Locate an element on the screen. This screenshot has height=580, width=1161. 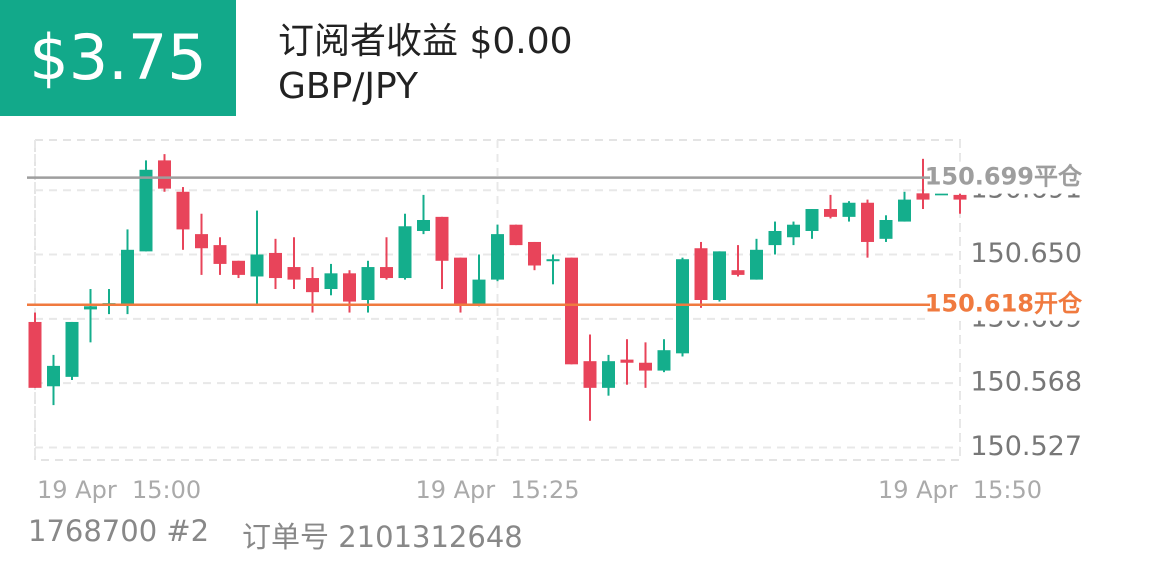
reference-label: 150.699平仓 is located at coordinates (1004, 177).